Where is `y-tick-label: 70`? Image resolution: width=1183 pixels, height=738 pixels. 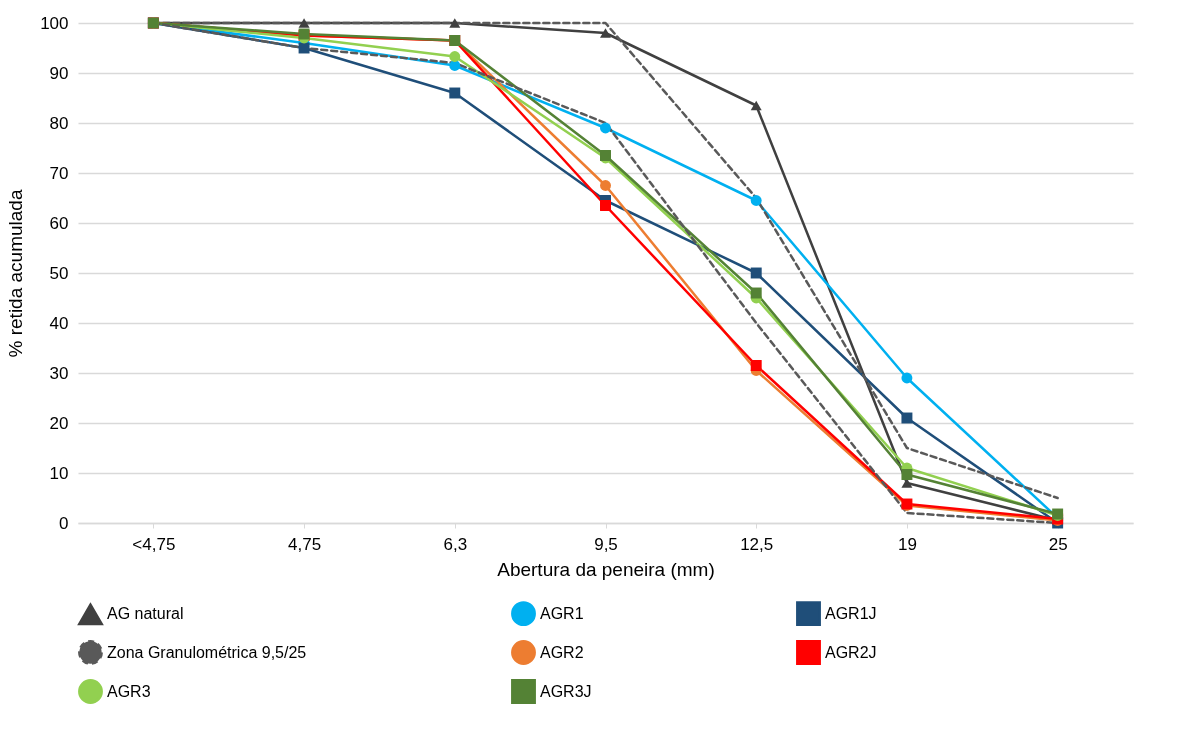
y-tick-label: 70 is located at coordinates (59, 173).